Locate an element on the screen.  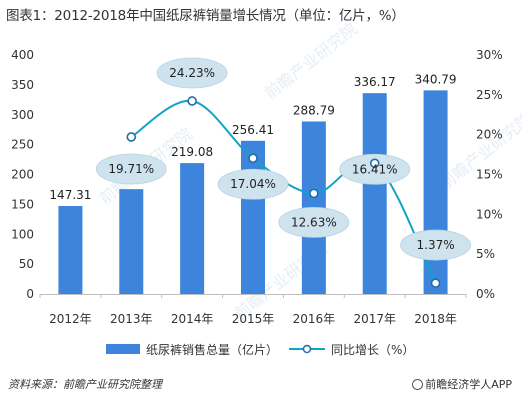
bar-value-label: 256.41 is located at coordinates (253, 130).